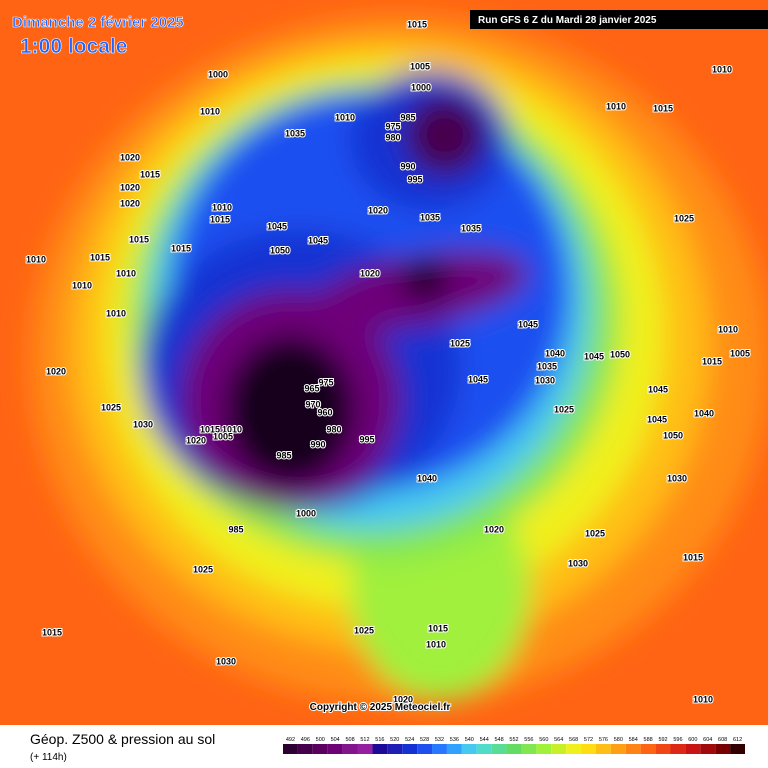 The width and height of the screenshot is (768, 768). I want to click on scale-label: 512, so click(364, 740).